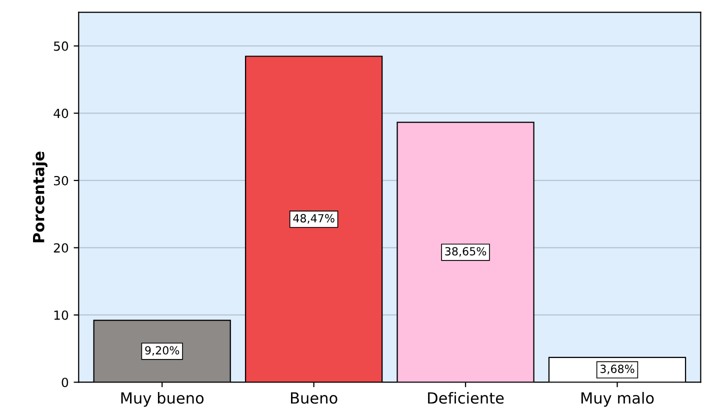 The image size is (715, 411). What do you see at coordinates (61, 181) in the screenshot?
I see `y-tick-label: 30` at bounding box center [61, 181].